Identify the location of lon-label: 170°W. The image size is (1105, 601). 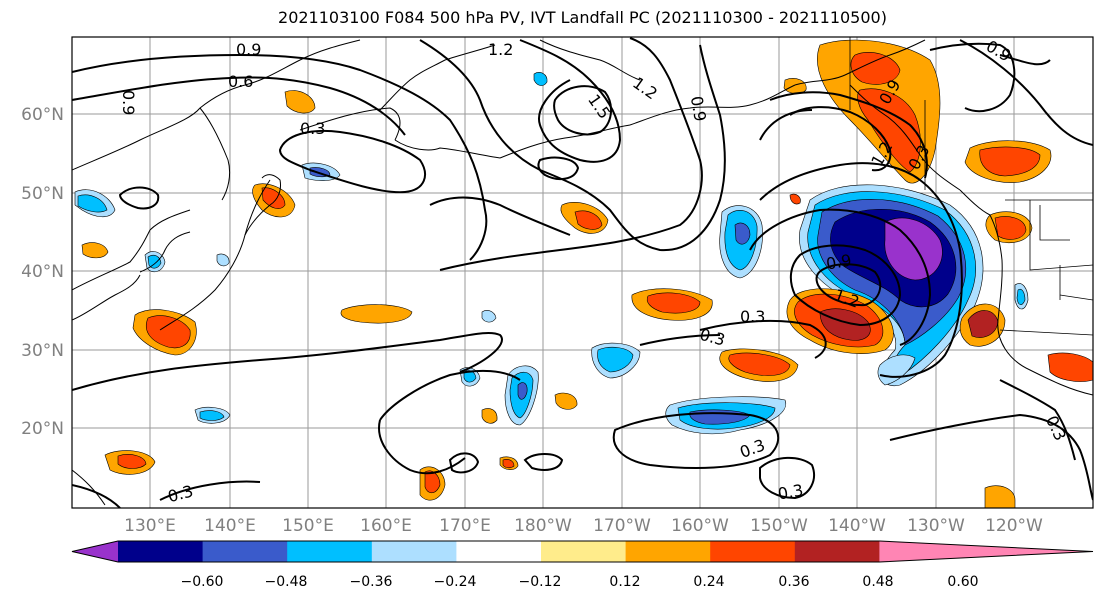
(622, 526).